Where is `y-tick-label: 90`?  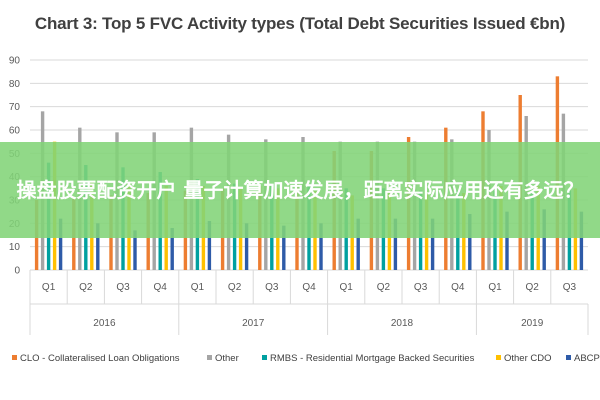
y-tick-label: 90 is located at coordinates (15, 61).